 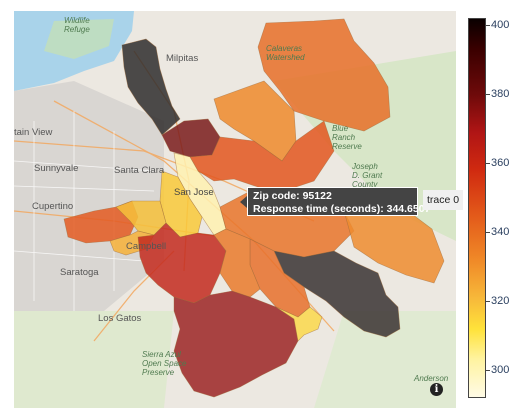 What do you see at coordinates (284, 48) in the screenshot?
I see `label-calaveras-line1: Calaveras` at bounding box center [284, 48].